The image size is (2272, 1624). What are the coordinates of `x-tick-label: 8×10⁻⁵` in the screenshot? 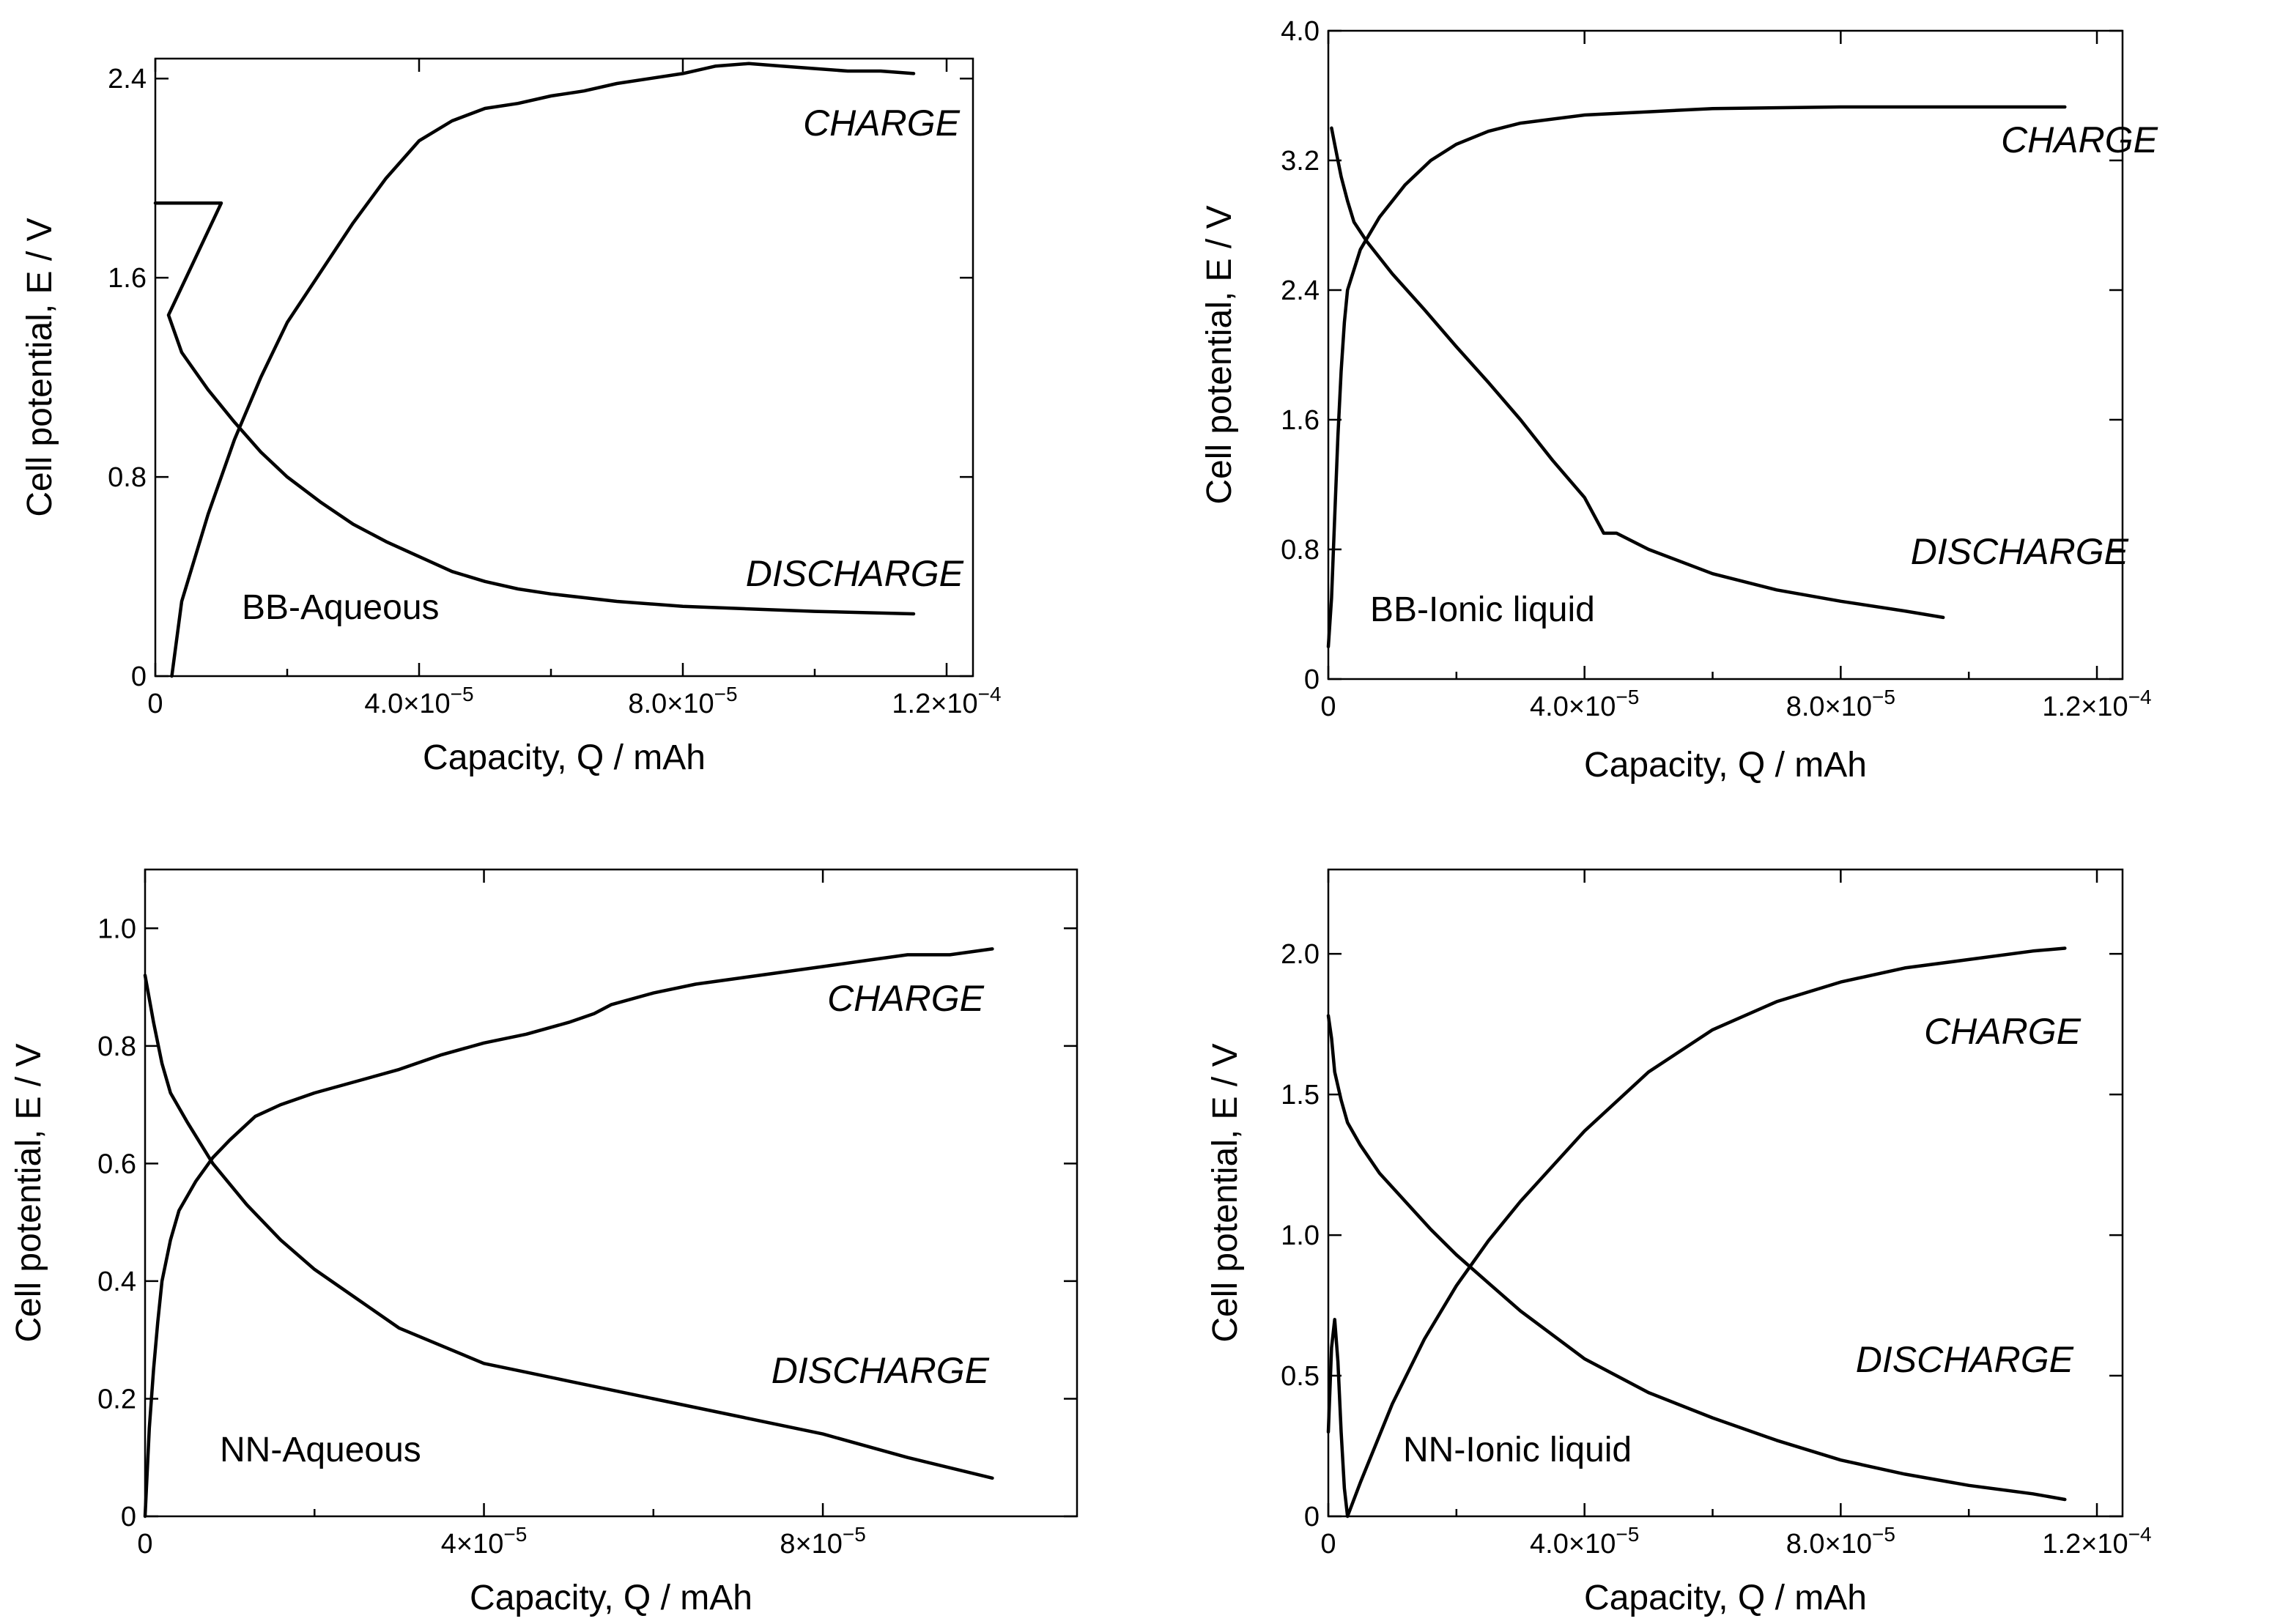 It's located at (823, 1542).